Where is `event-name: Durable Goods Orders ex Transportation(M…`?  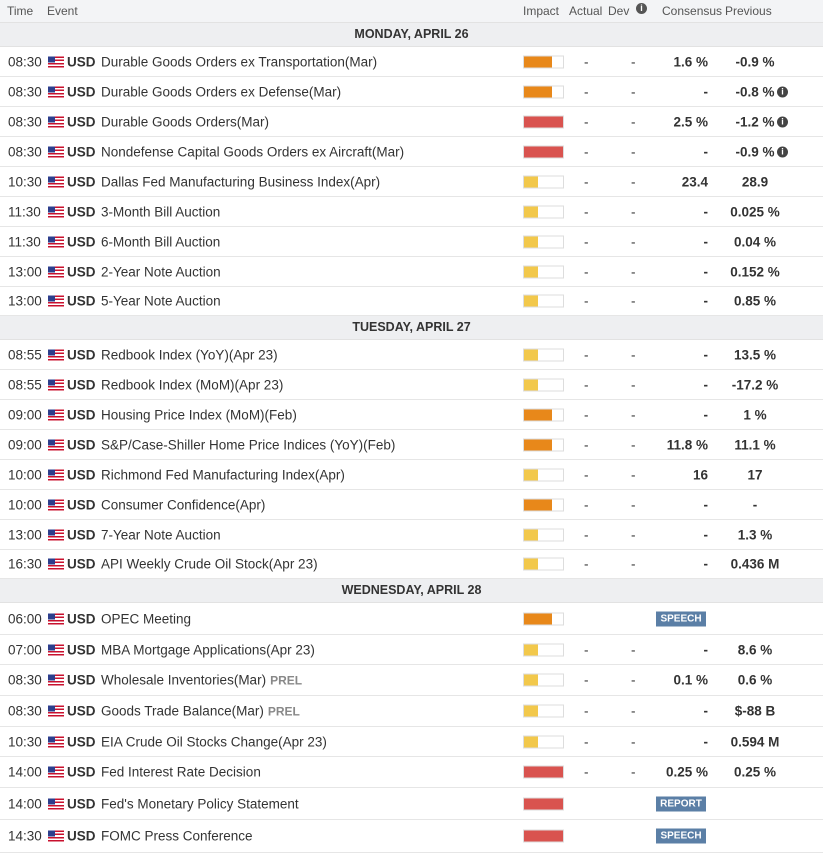 event-name: Durable Goods Orders ex Transportation(M… is located at coordinates (239, 61).